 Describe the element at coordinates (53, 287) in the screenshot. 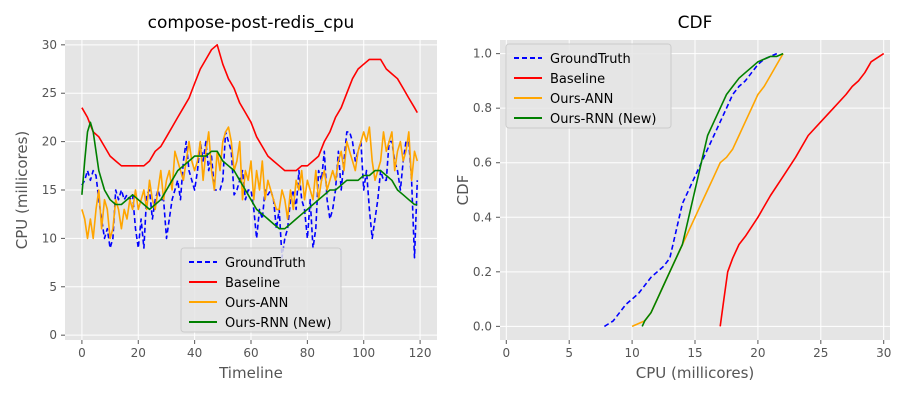

I see `y-tick-label: 5` at that location.